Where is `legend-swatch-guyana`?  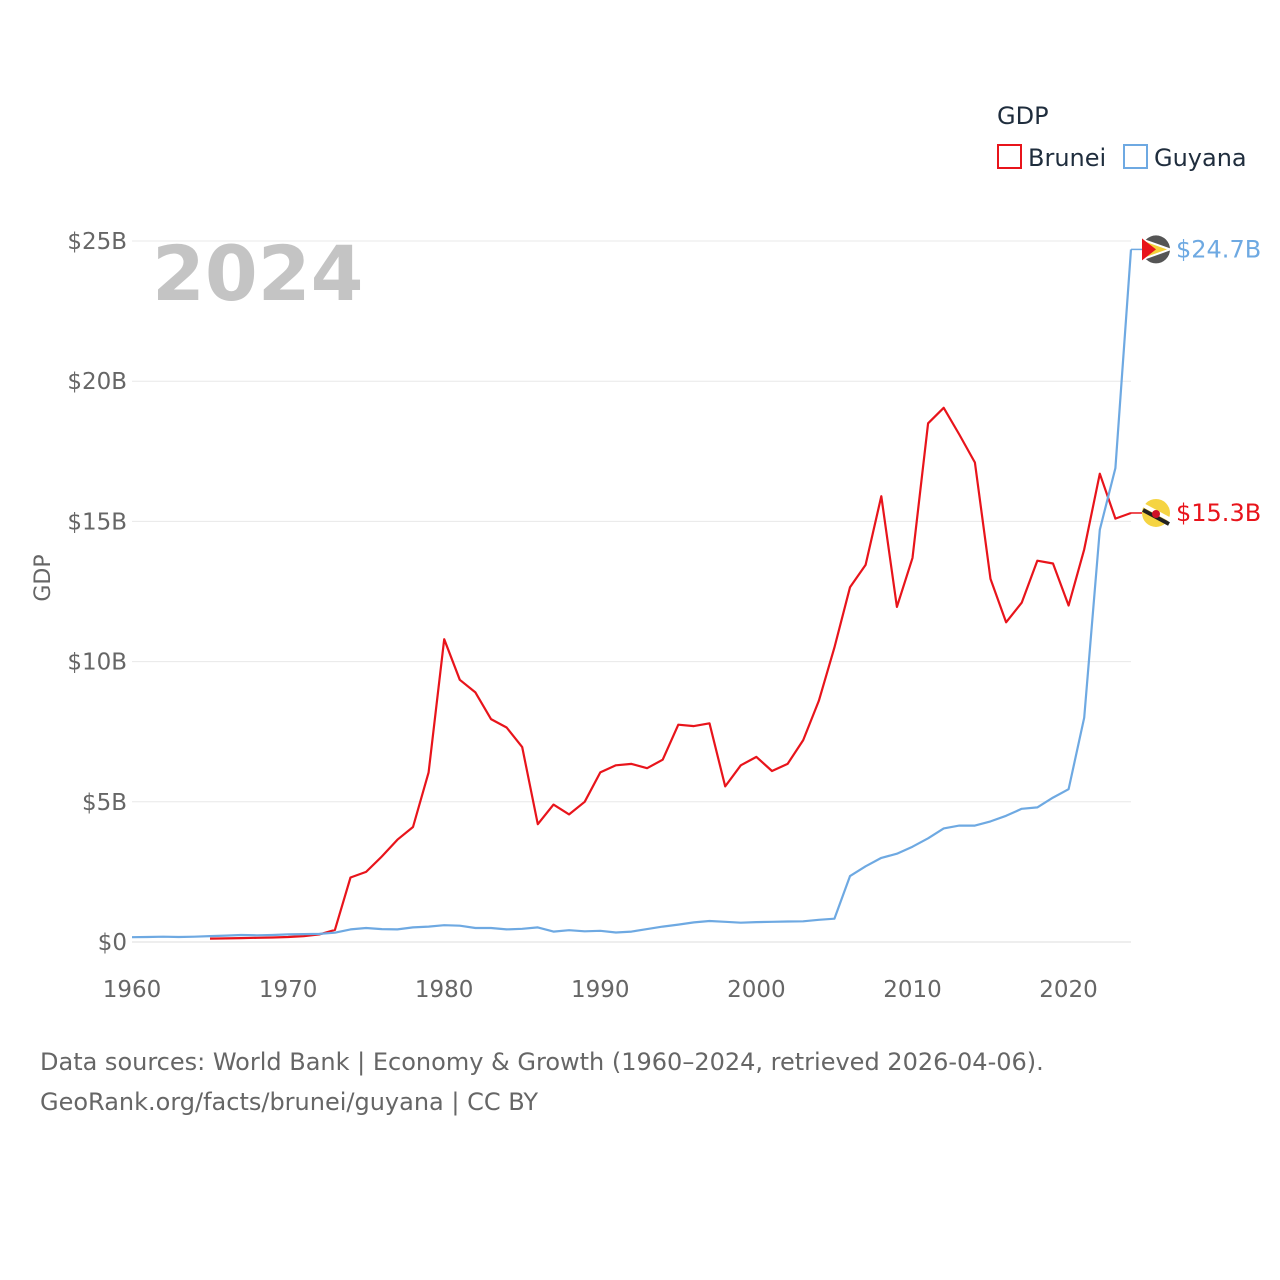
legend-swatch-guyana is located at coordinates (1135, 156).